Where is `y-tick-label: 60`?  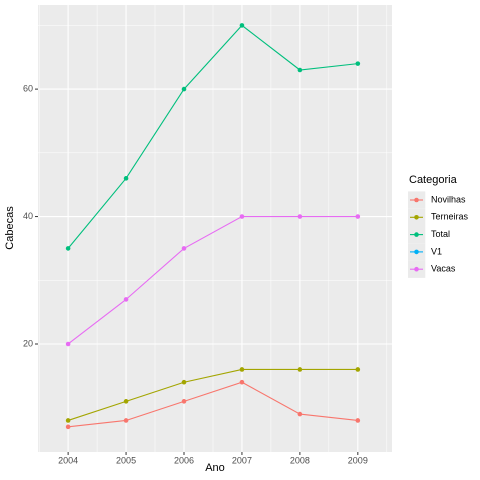 y-tick-label: 60 is located at coordinates (28, 88).